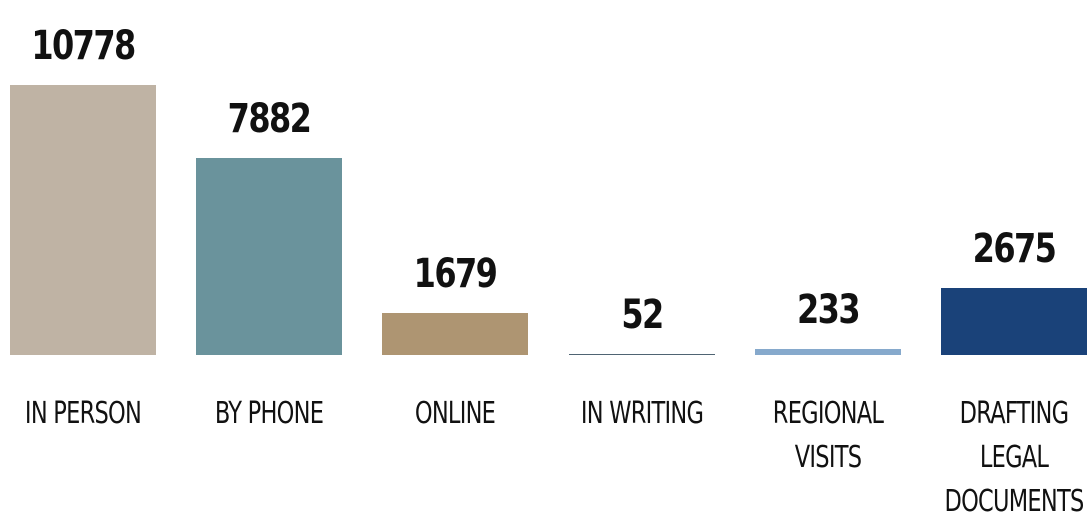  I want to click on x-tick-label: BY PHONE, so click(269, 413).